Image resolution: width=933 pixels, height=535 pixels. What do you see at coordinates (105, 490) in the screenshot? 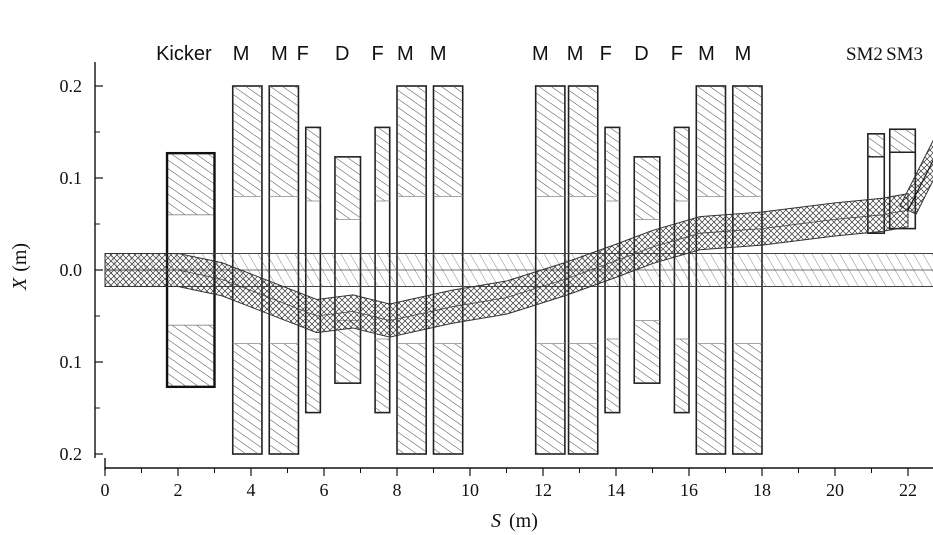
I see `x-tick-label: 0` at bounding box center [105, 490].